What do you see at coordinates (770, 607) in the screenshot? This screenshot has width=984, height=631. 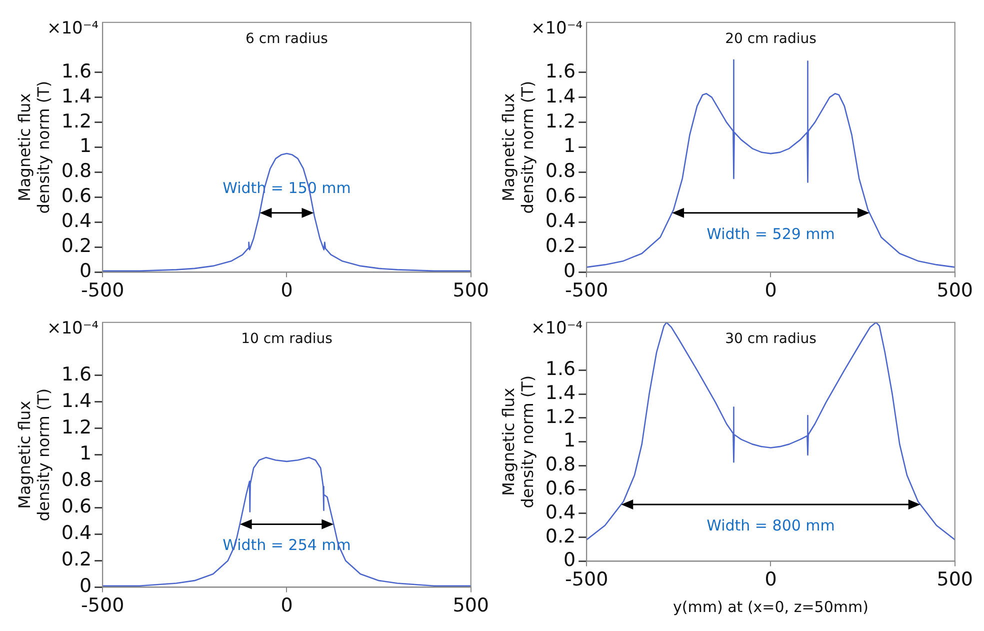 I see `x-axis-title: y(mm) at (x=0, z=50mm)` at bounding box center [770, 607].